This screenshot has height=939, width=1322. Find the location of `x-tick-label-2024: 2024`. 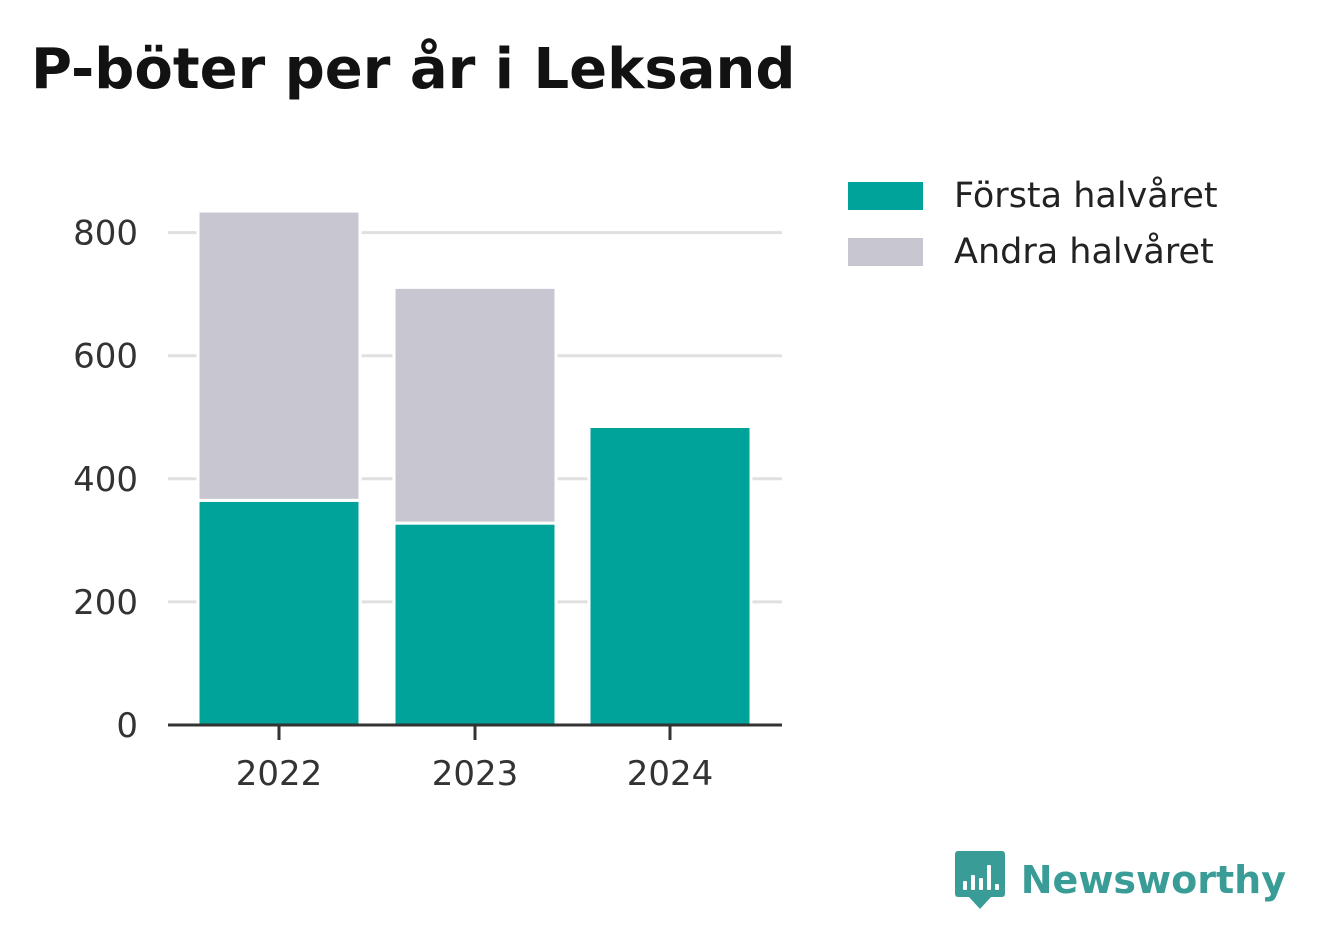

x-tick-label-2024: 2024 is located at coordinates (670, 774).